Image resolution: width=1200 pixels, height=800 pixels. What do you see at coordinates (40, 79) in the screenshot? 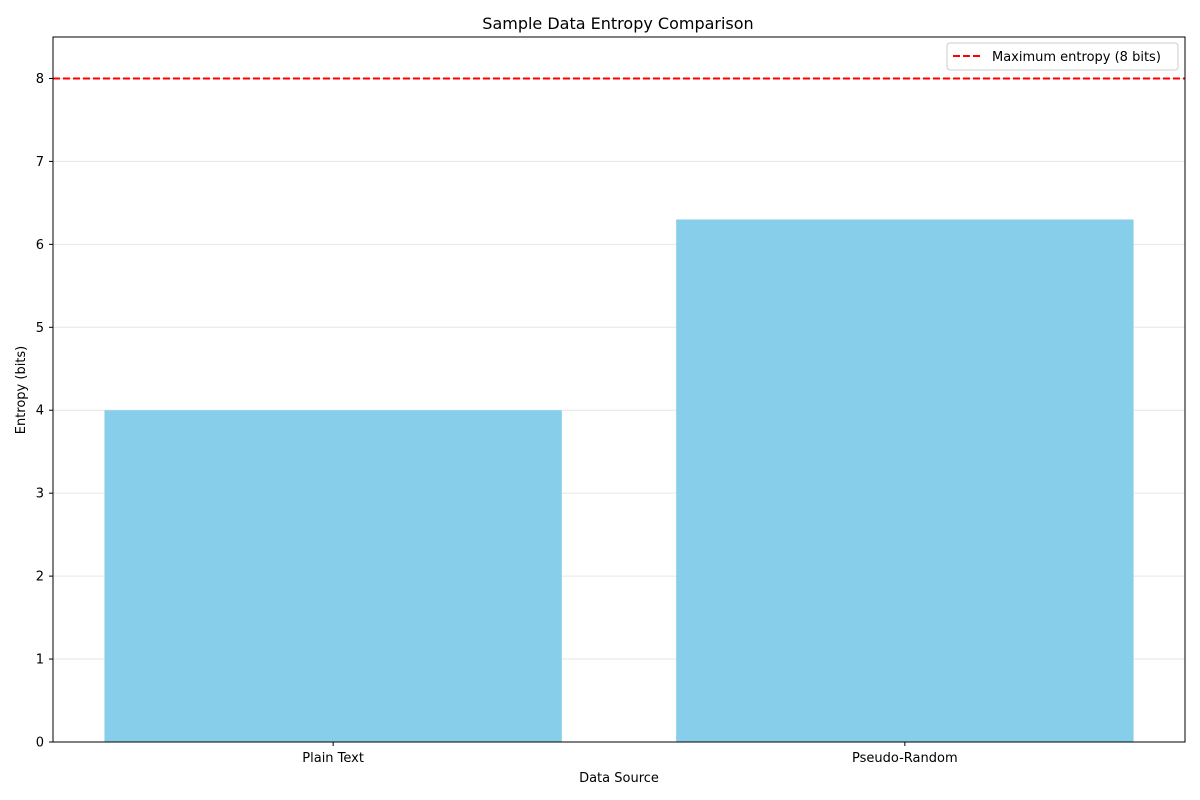
I see `y-tick-label: 8` at bounding box center [40, 79].